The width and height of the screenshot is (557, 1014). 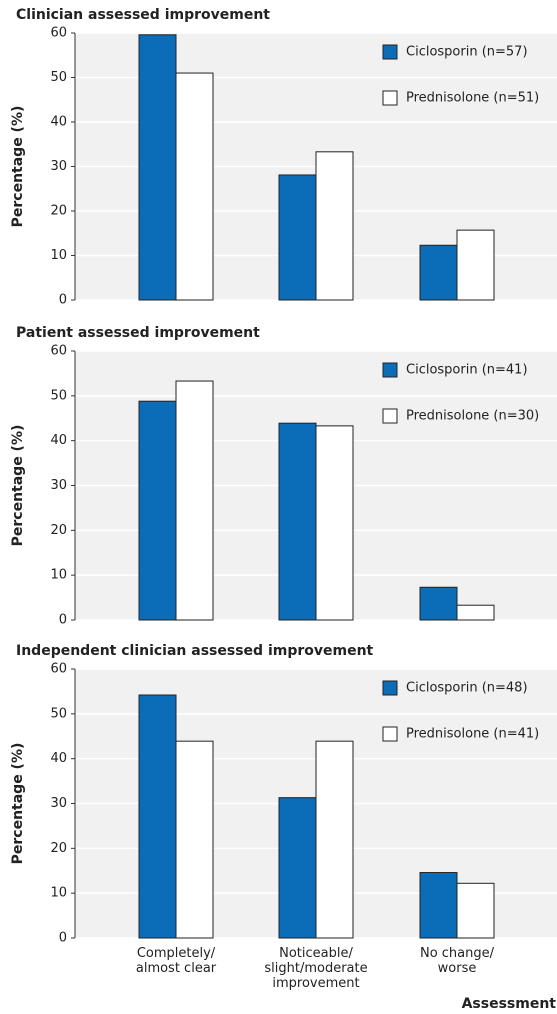 I want to click on x-tick-label-line: slight/moderate, so click(x=315, y=968).